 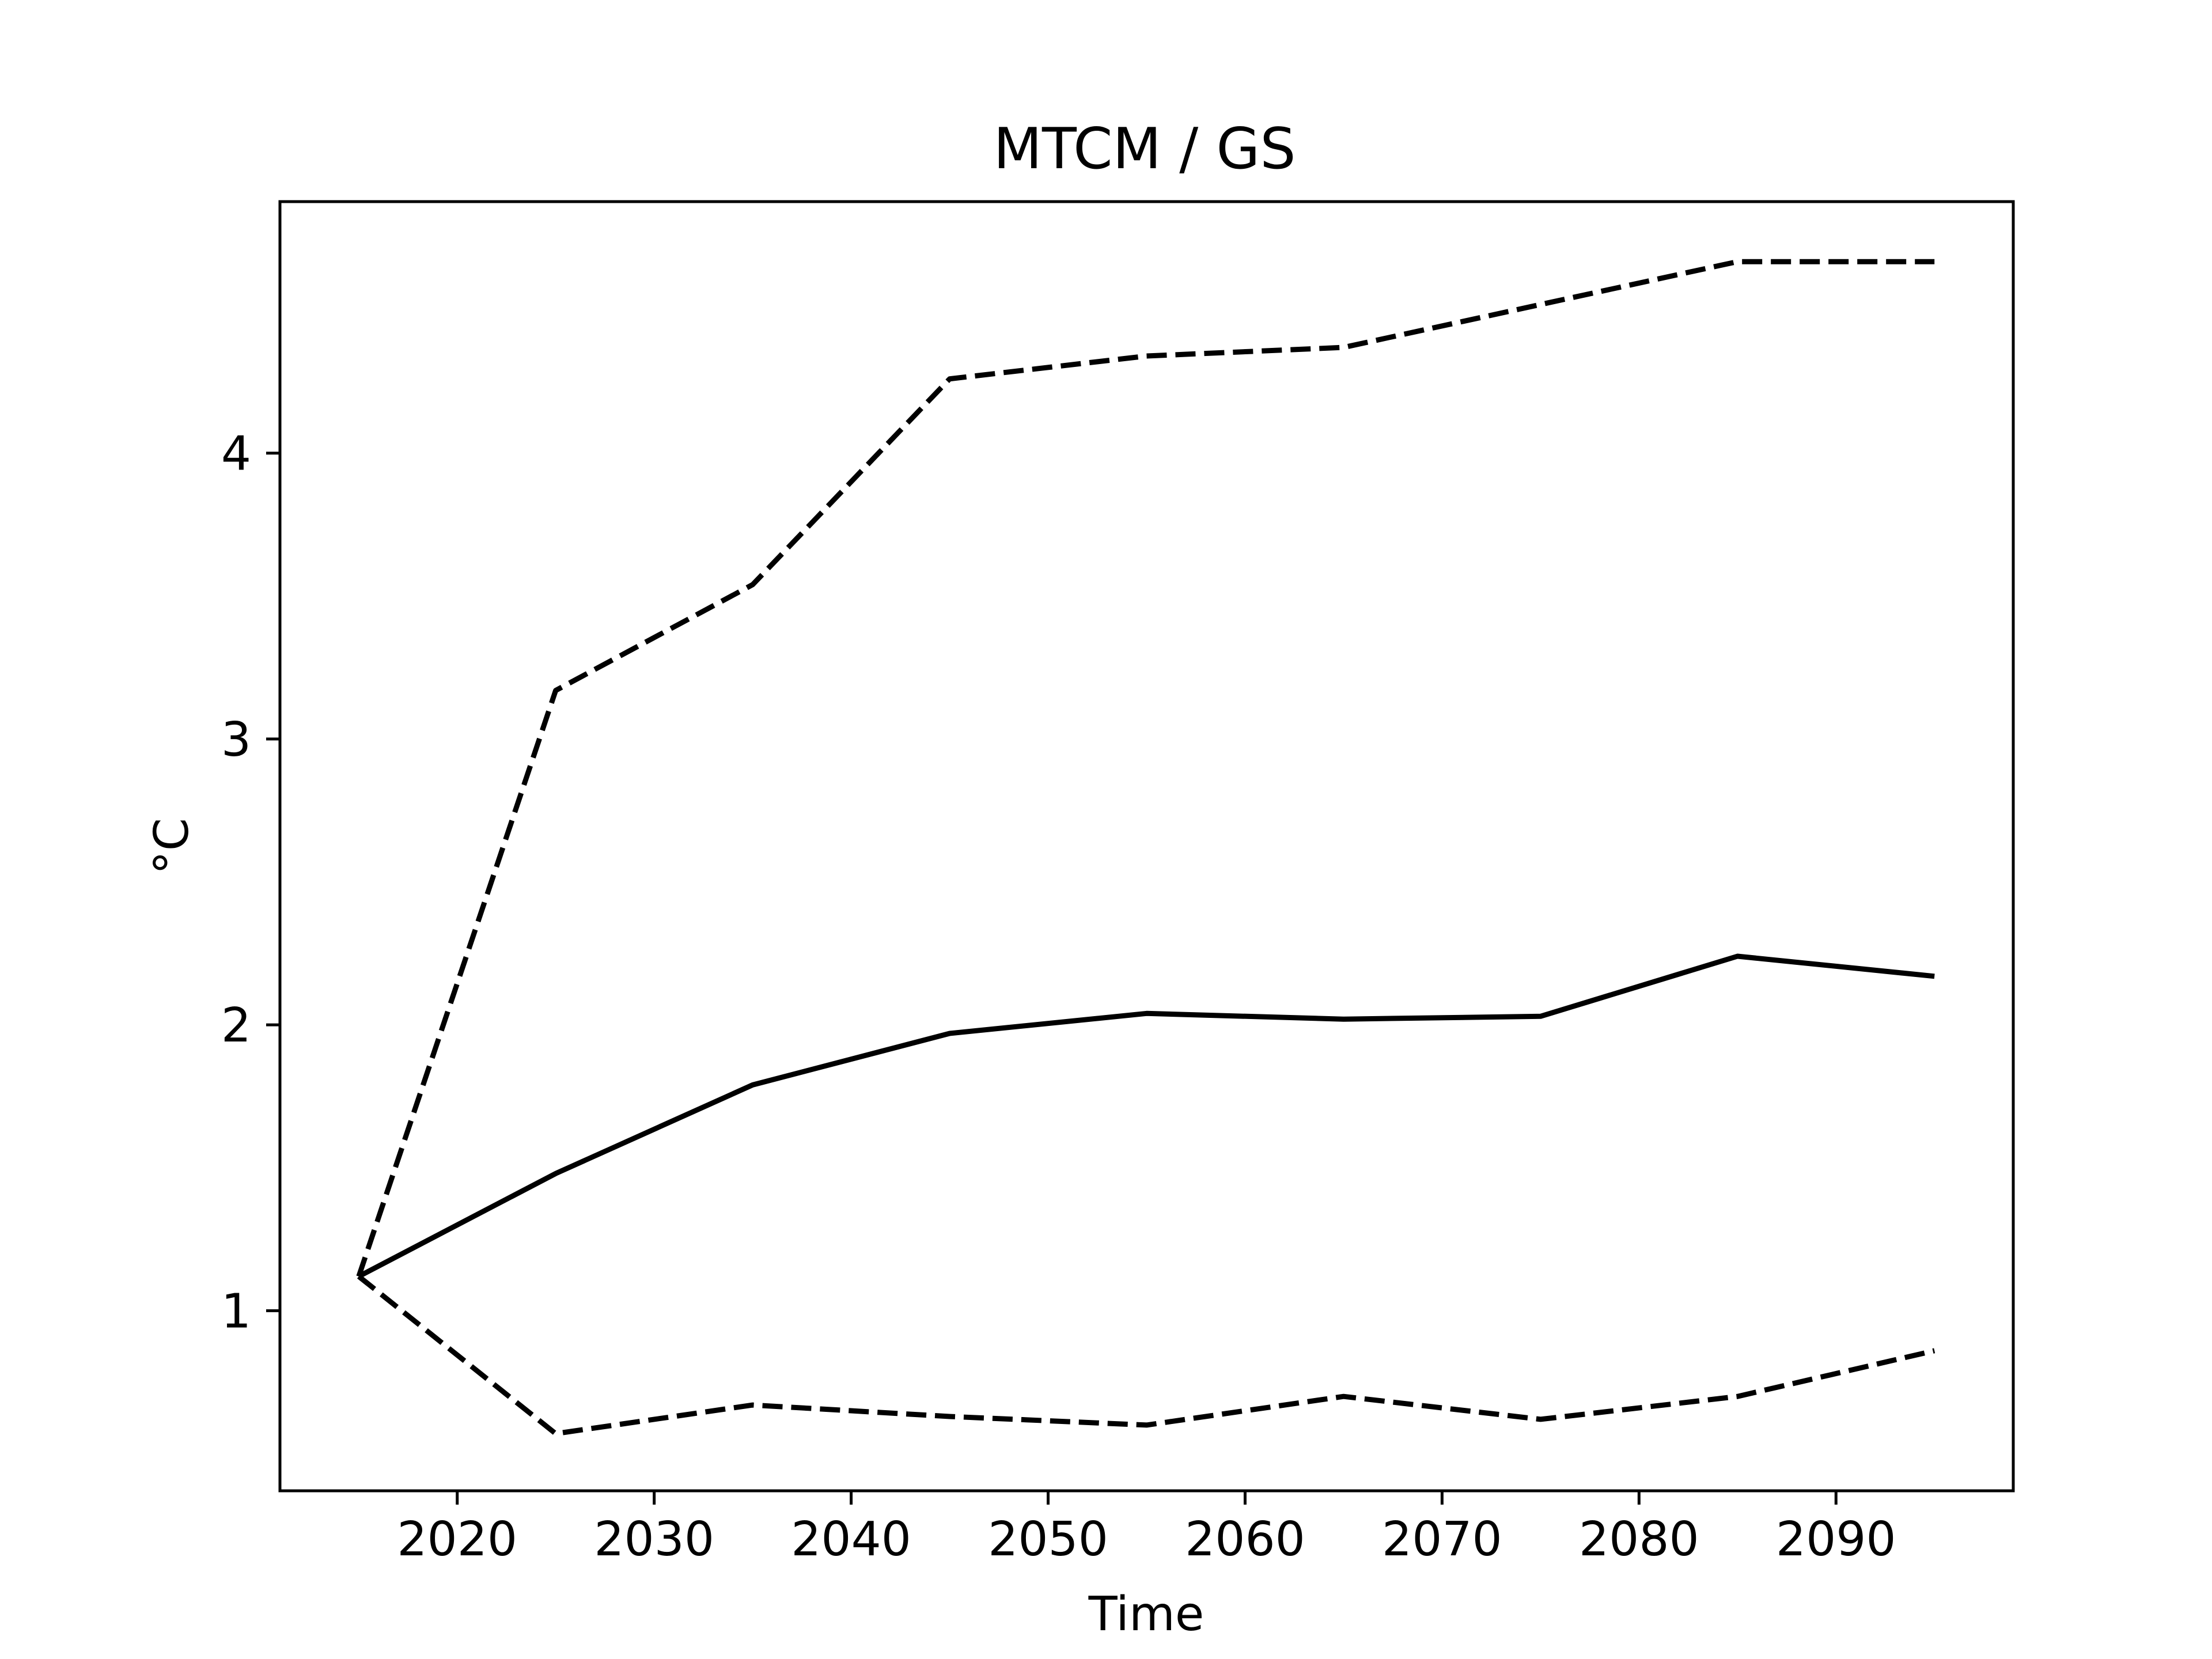 I want to click on x-tick-label-2070: 2070, so click(x=1442, y=1539).